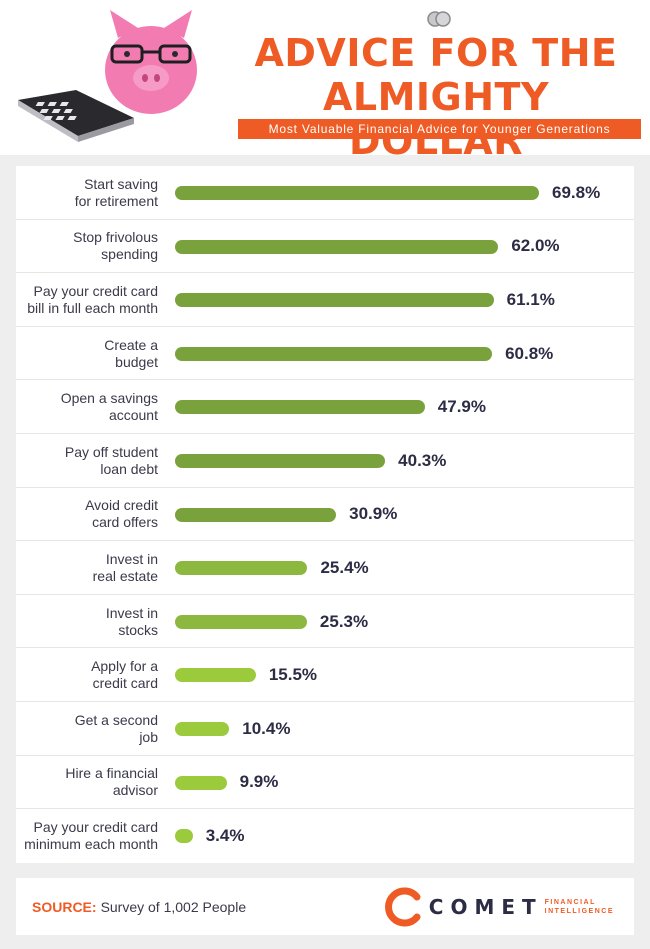  I want to click on source-label: SOURCE:, so click(64, 906).